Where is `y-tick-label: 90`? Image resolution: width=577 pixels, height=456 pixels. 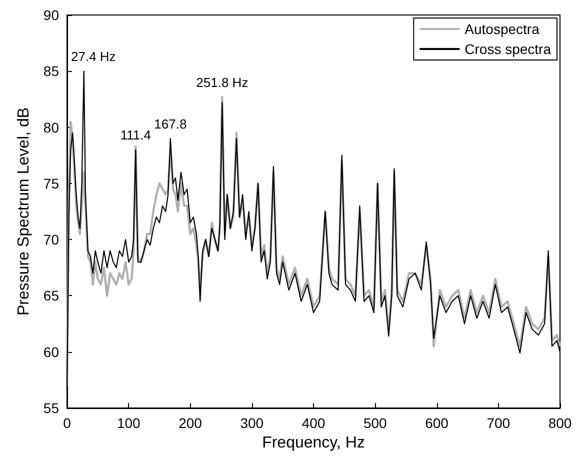
y-tick-label: 90 is located at coordinates (51, 15).